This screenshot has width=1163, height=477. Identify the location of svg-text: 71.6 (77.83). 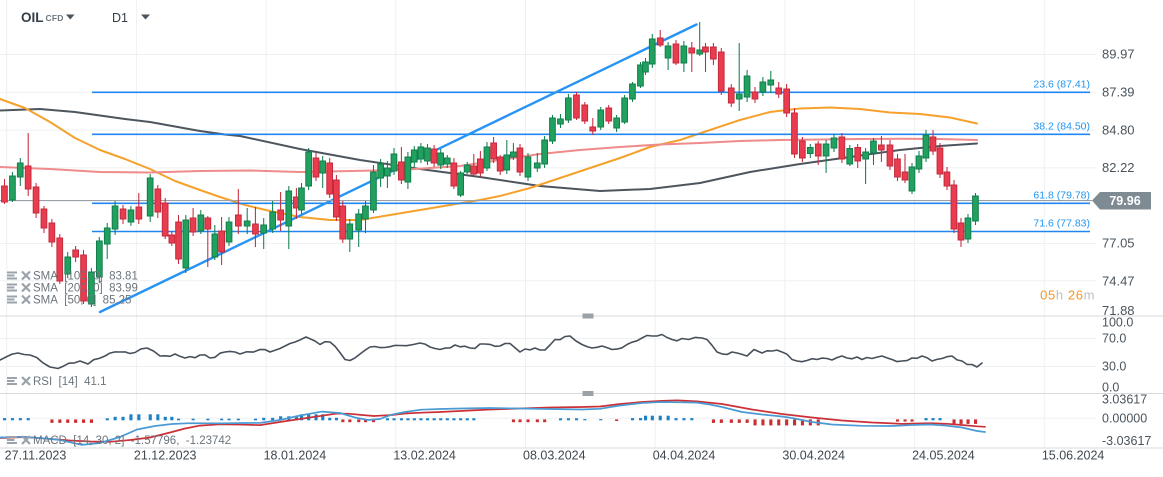
(1061, 224).